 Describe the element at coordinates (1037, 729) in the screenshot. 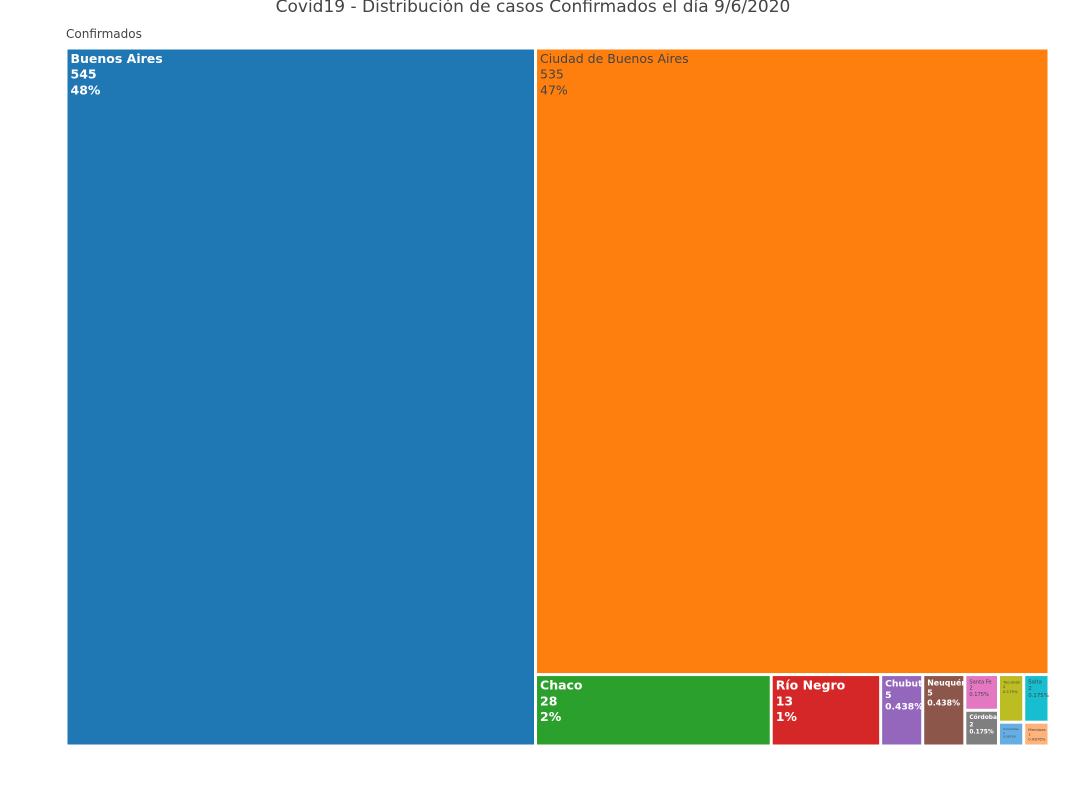

I see `tile-label: Mendoza` at that location.